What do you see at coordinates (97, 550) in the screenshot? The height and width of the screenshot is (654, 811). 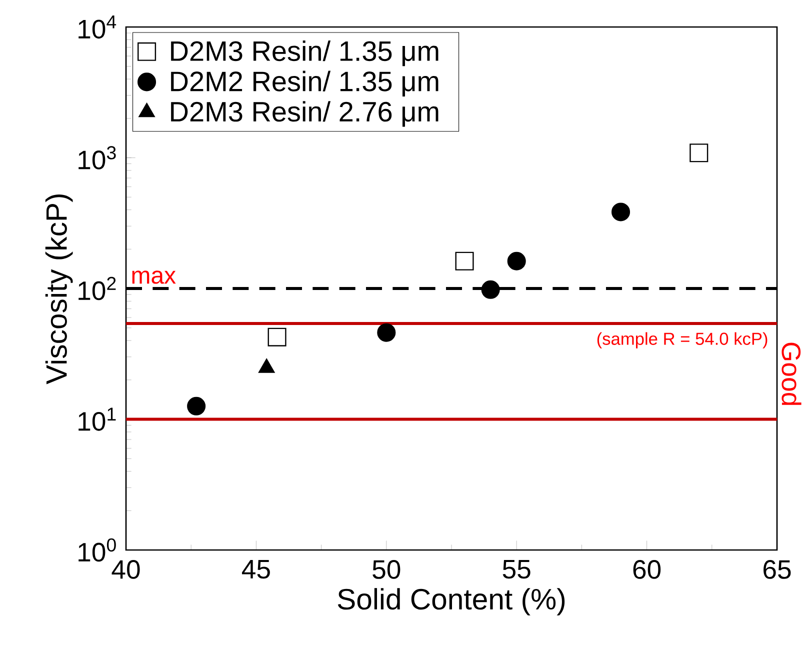 I see `y-tick-label: 10$^{0}$` at bounding box center [97, 550].